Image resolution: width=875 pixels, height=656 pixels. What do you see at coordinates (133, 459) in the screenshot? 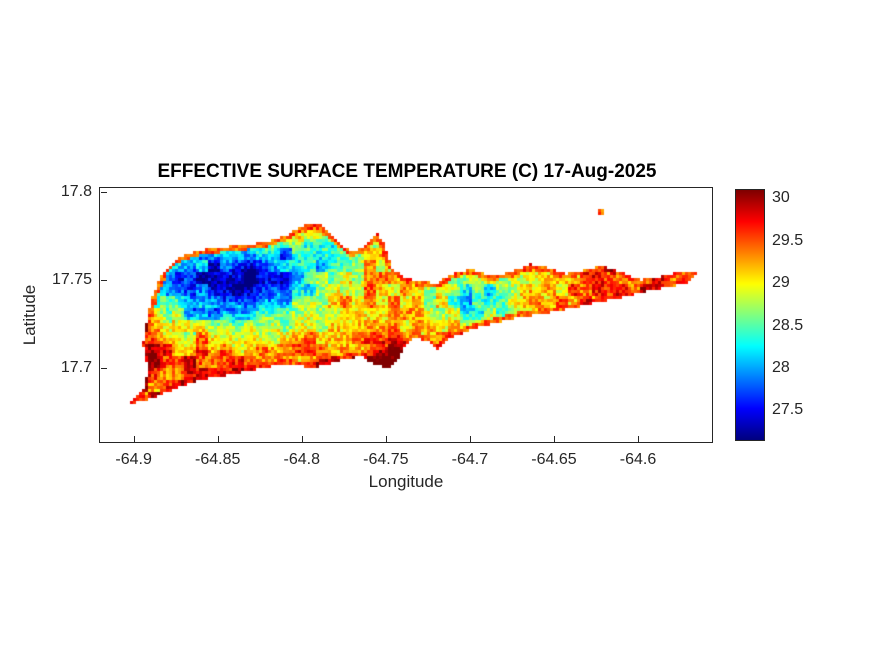
I see `x-tick-label: -64.9` at bounding box center [133, 459].